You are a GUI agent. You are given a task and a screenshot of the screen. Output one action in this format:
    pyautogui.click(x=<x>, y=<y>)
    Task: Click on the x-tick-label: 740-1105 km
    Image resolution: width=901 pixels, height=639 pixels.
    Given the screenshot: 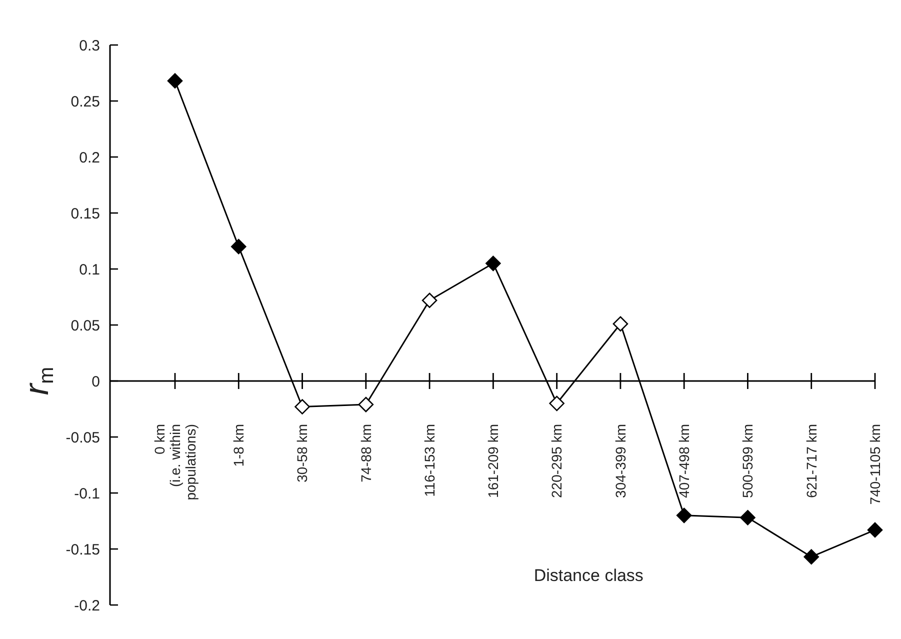 What is the action you would take?
    pyautogui.click(x=874, y=464)
    